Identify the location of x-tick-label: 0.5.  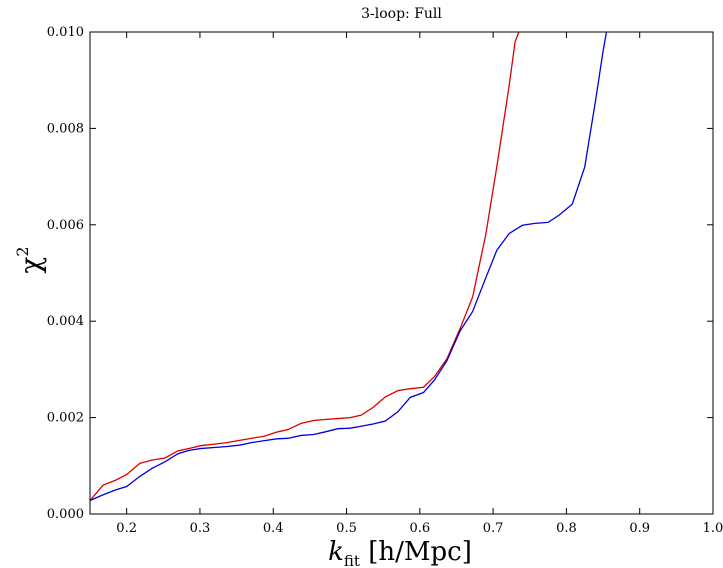
(346, 528).